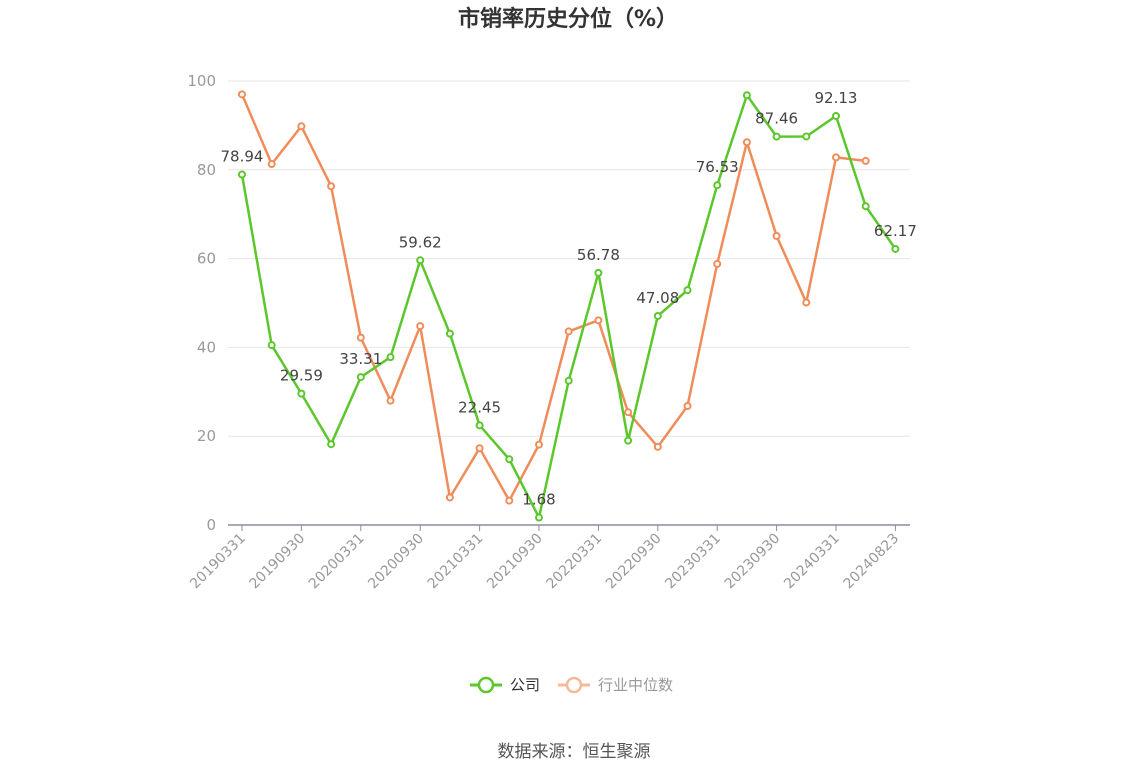 This screenshot has width=1148, height=776. What do you see at coordinates (538, 500) in the screenshot?
I see `data-label: 1.68` at bounding box center [538, 500].